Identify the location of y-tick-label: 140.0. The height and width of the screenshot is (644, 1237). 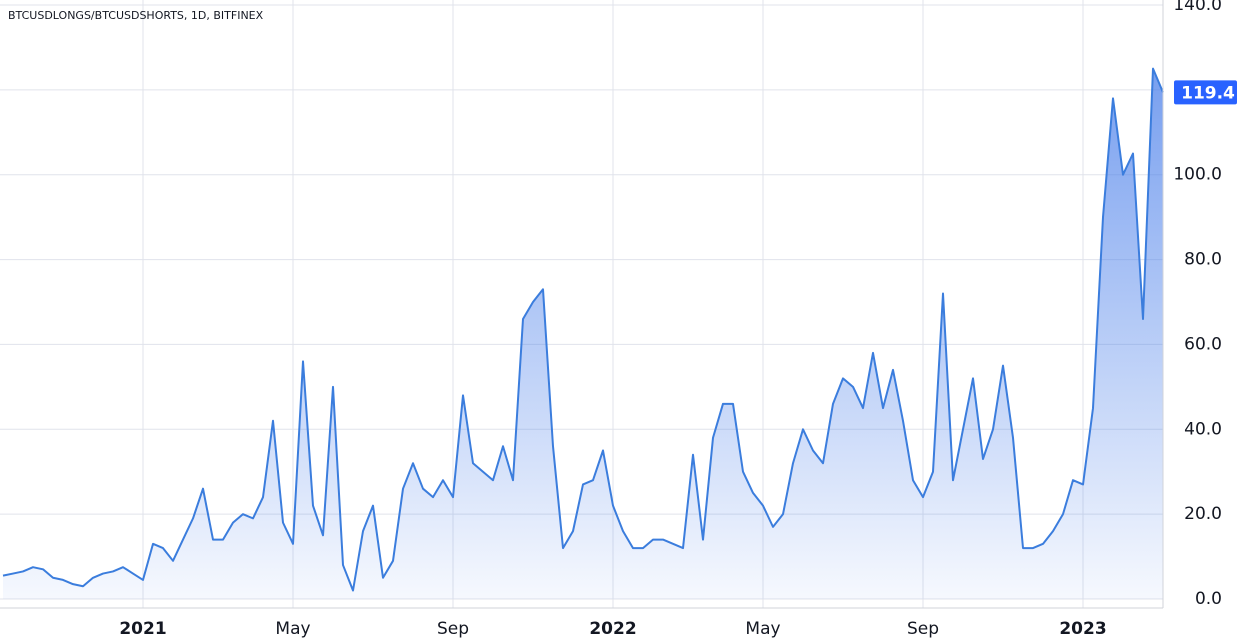
(1197, 7).